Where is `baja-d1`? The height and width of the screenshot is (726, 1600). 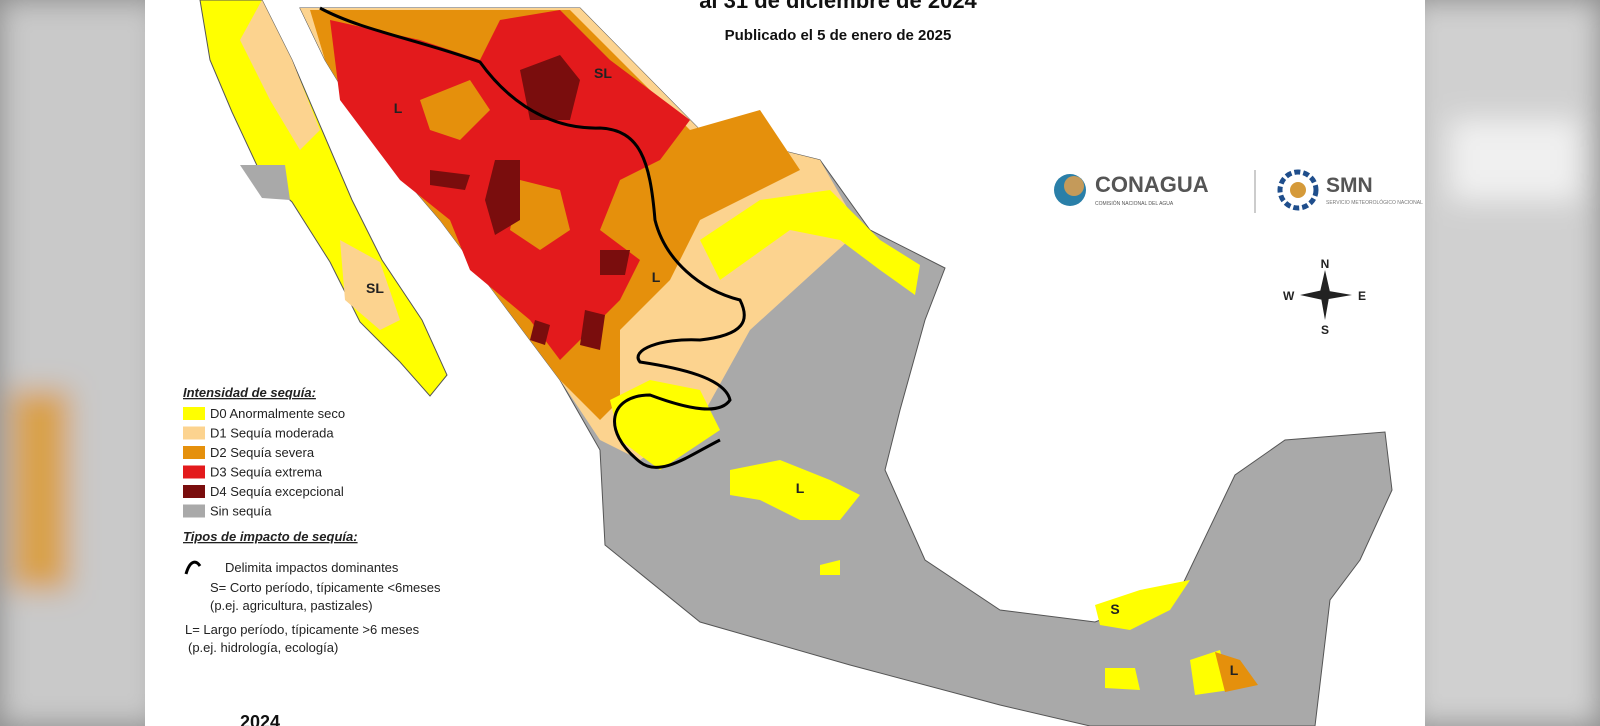
baja-d1 is located at coordinates (320, 165).